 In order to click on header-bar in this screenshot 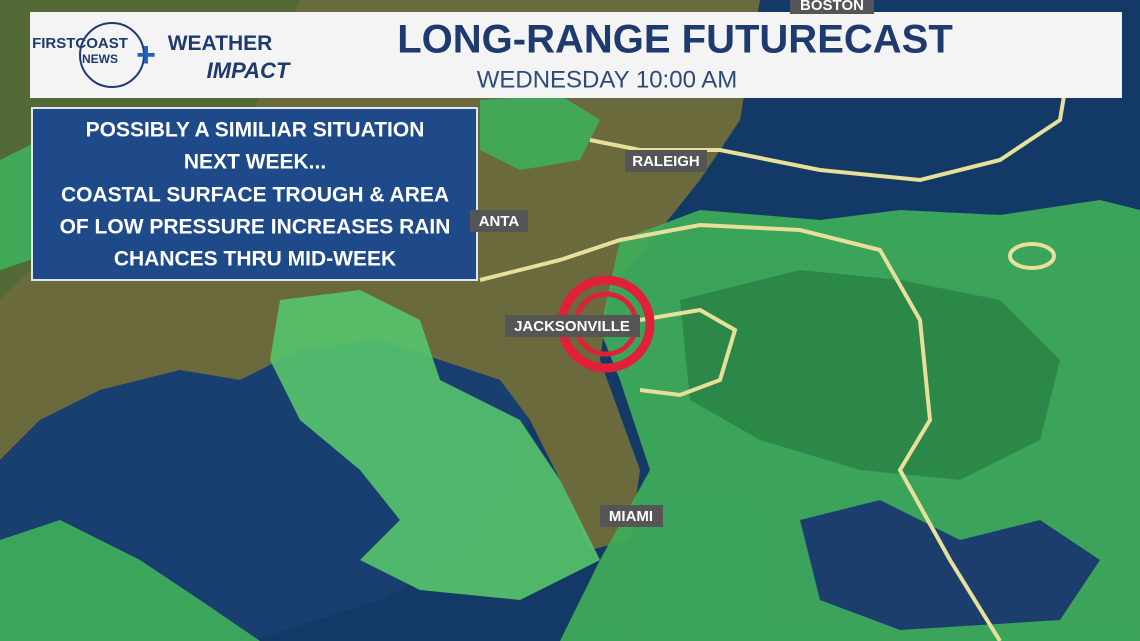, I will do `click(576, 55)`.